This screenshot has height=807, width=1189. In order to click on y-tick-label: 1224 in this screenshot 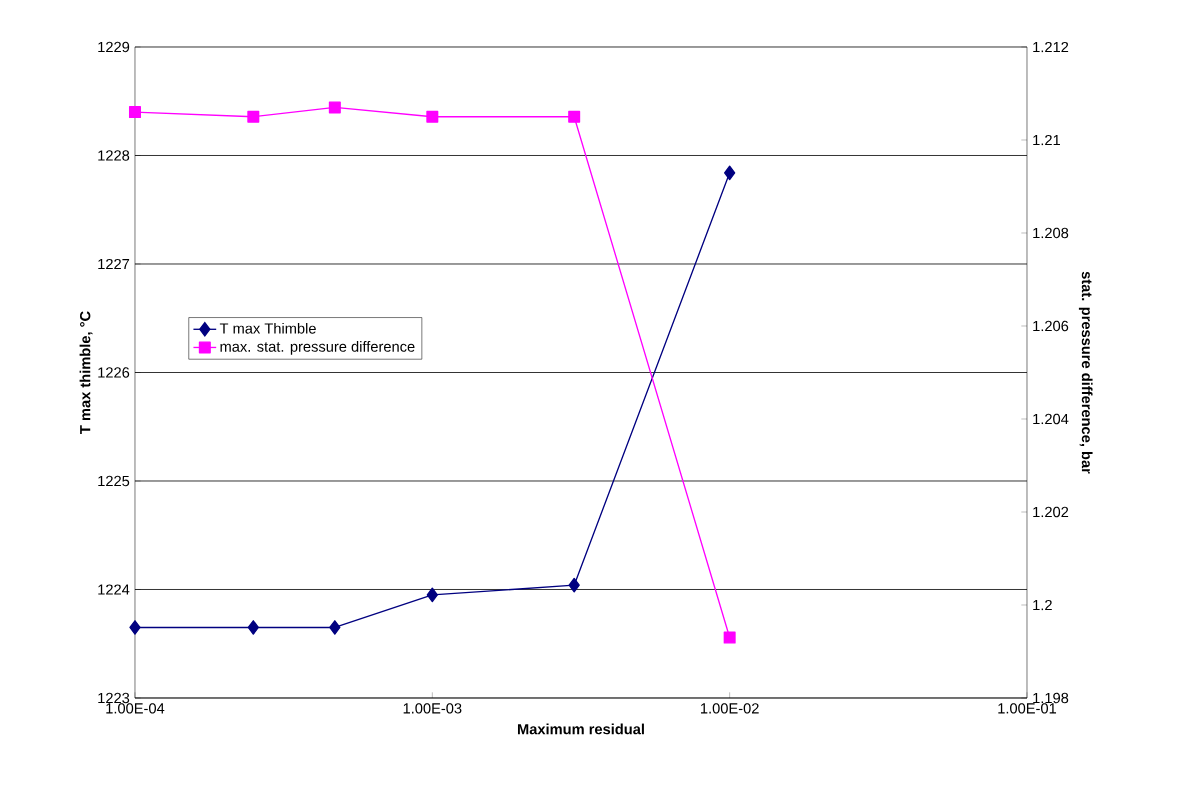, I will do `click(114, 589)`.